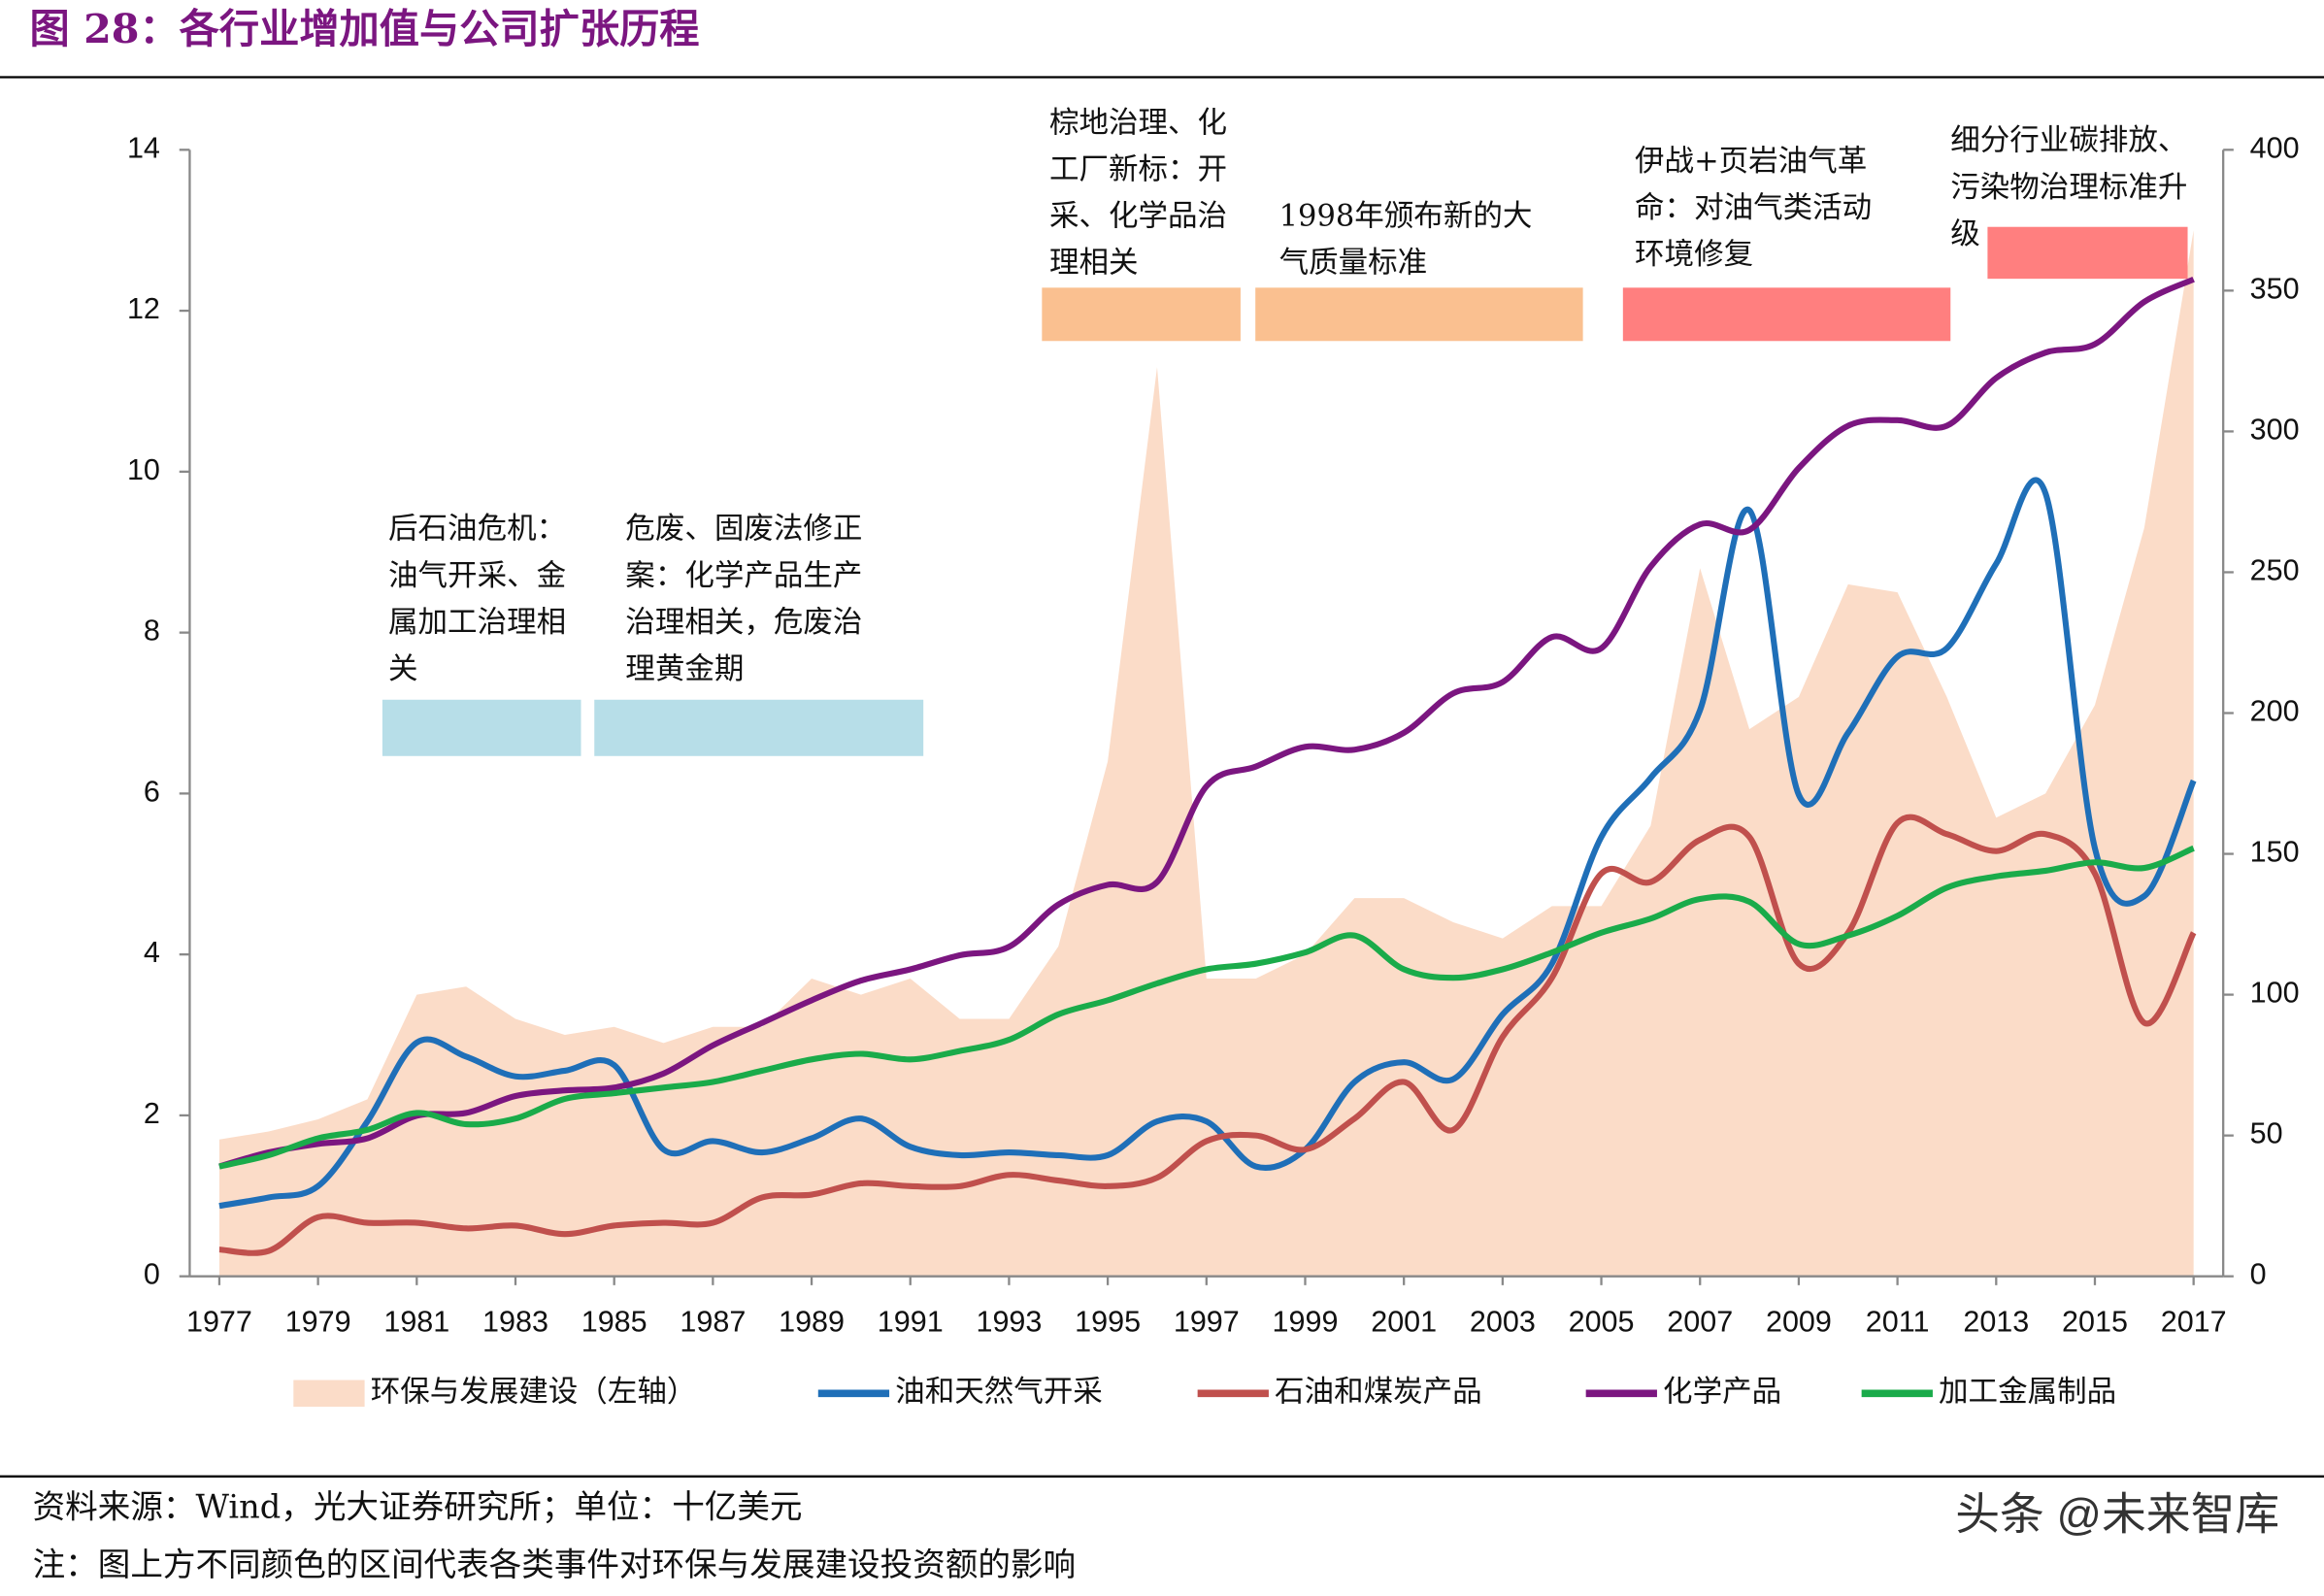 Image resolution: width=2324 pixels, height=1596 pixels. What do you see at coordinates (318, 1323) in the screenshot?
I see `x-tick-label: 1979` at bounding box center [318, 1323].